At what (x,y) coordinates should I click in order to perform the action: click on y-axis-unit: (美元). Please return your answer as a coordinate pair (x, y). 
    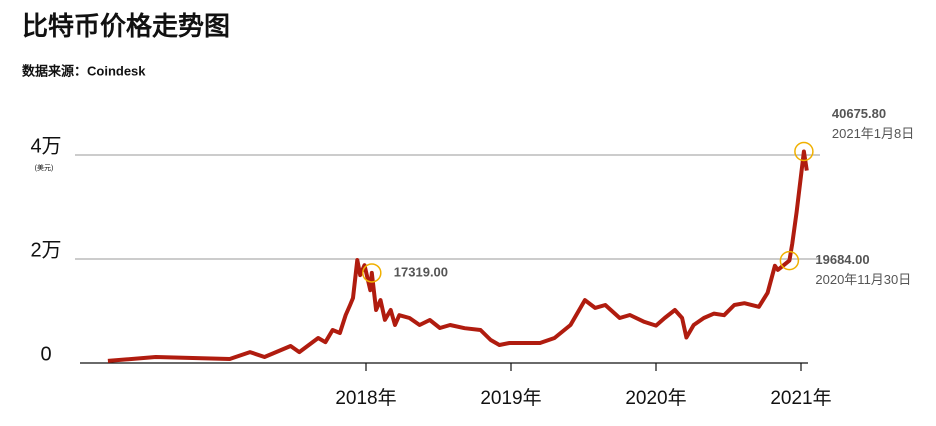
    Looking at the image, I should click on (44, 167).